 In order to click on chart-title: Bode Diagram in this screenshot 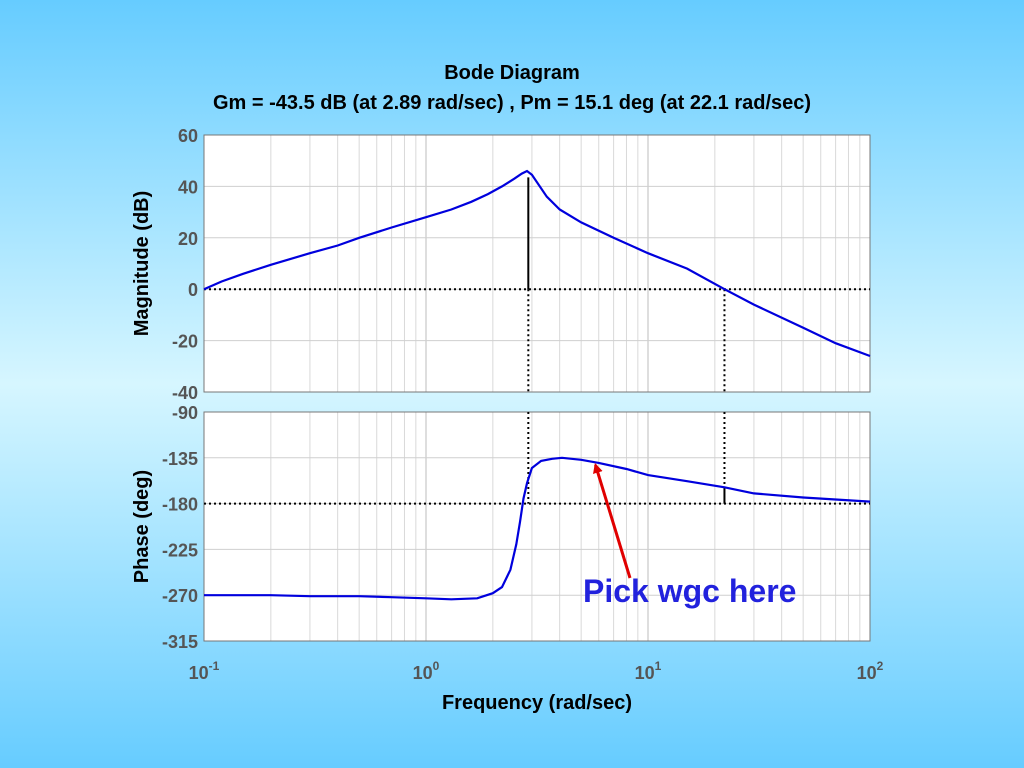, I will do `click(512, 73)`.